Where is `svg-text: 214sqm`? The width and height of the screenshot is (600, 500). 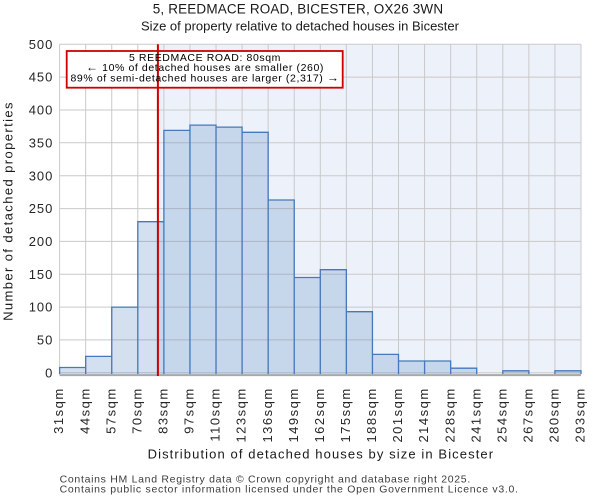
svg-text: 214sqm is located at coordinates (423, 414).